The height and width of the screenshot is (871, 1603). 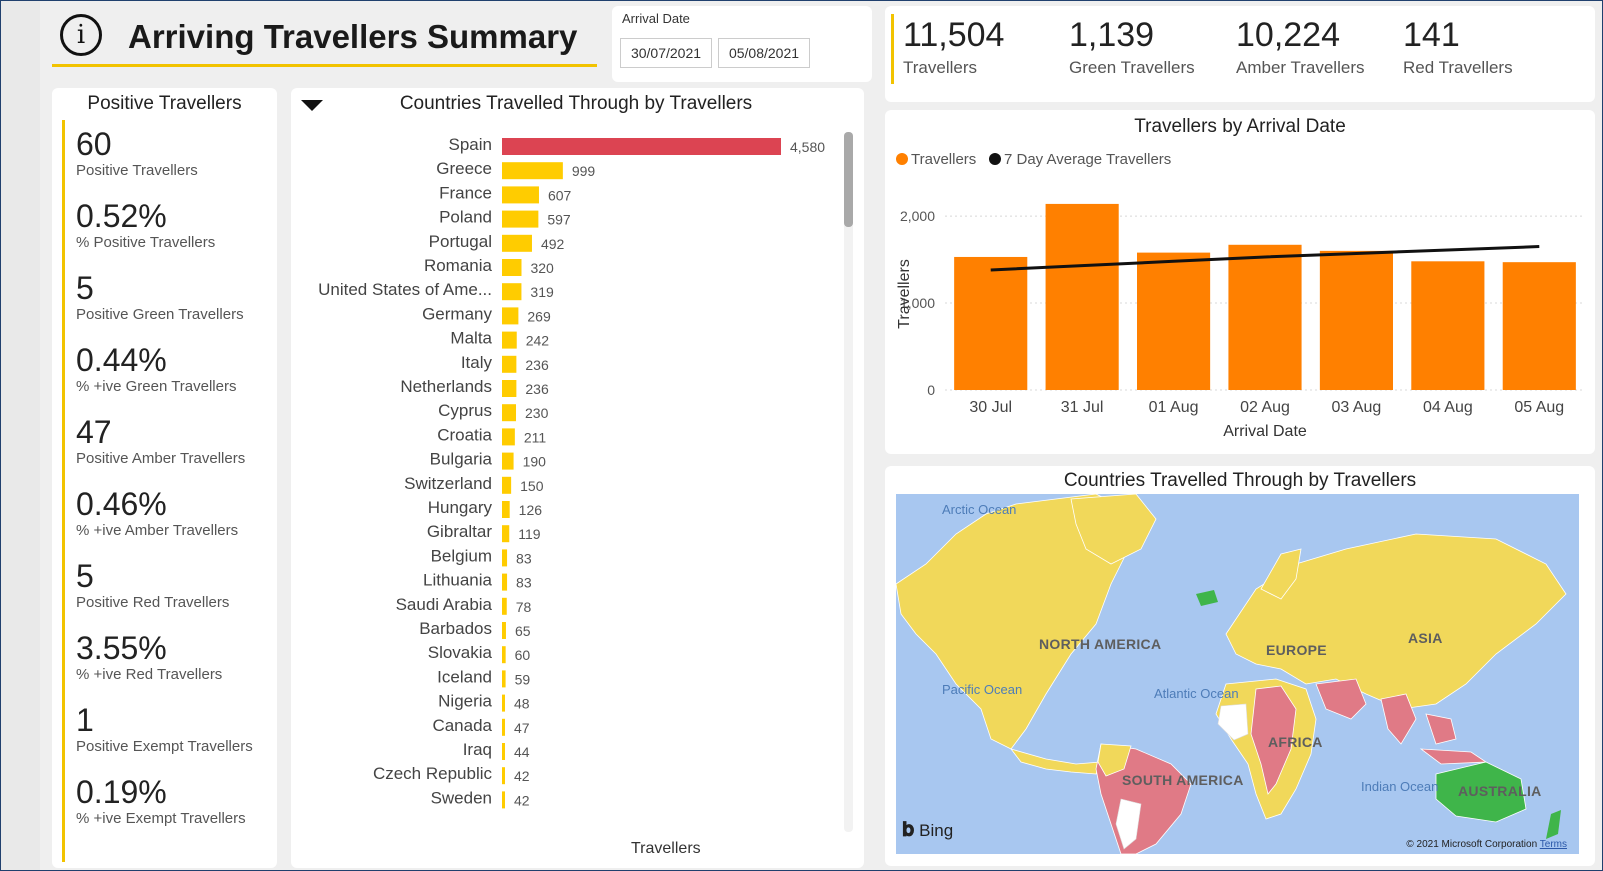 I want to click on eurasia-shape, so click(x=1396, y=621).